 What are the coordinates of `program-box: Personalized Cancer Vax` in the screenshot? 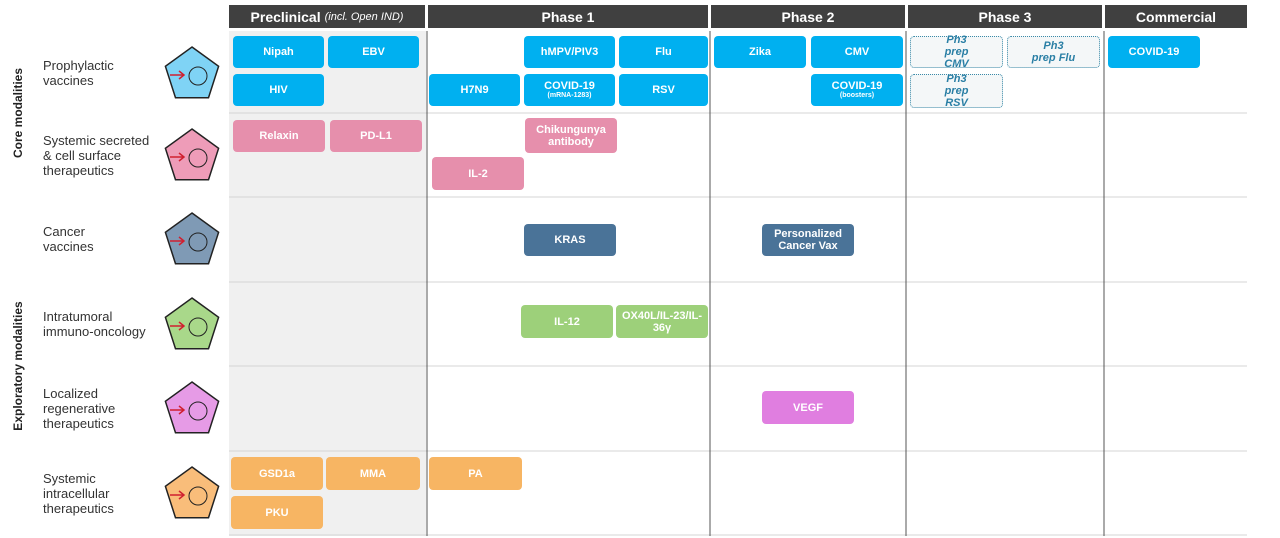 It's located at (808, 240).